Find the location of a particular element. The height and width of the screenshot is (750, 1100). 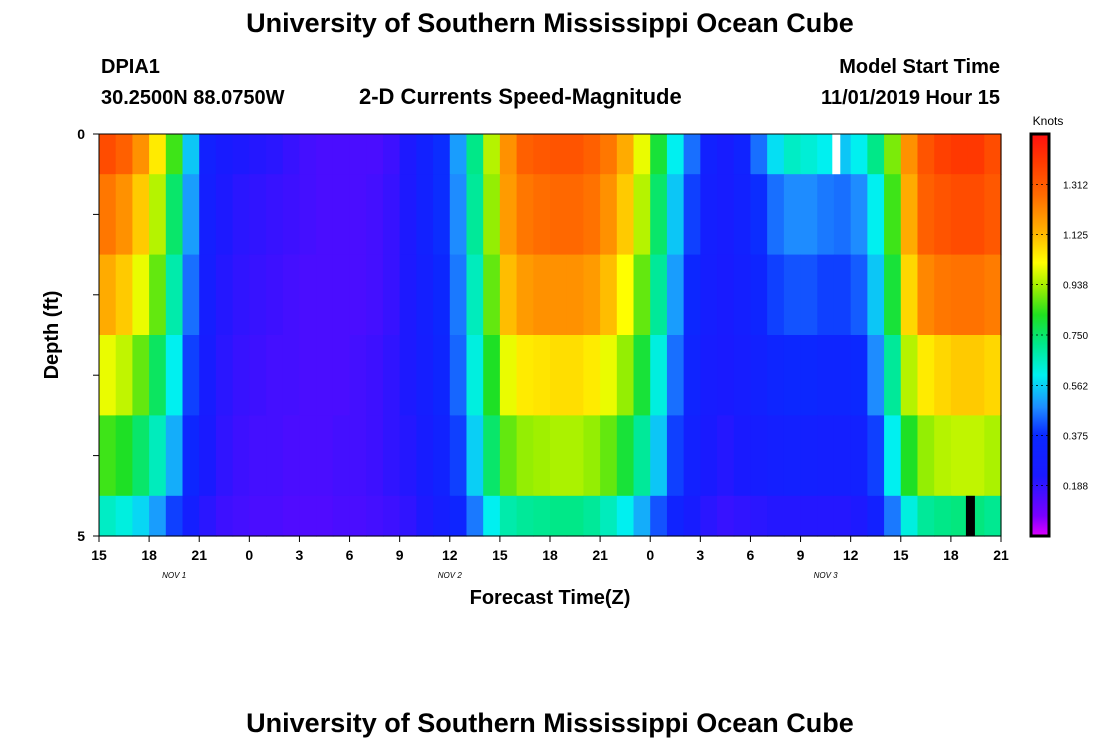

x-tick-label: 18 is located at coordinates (550, 555).